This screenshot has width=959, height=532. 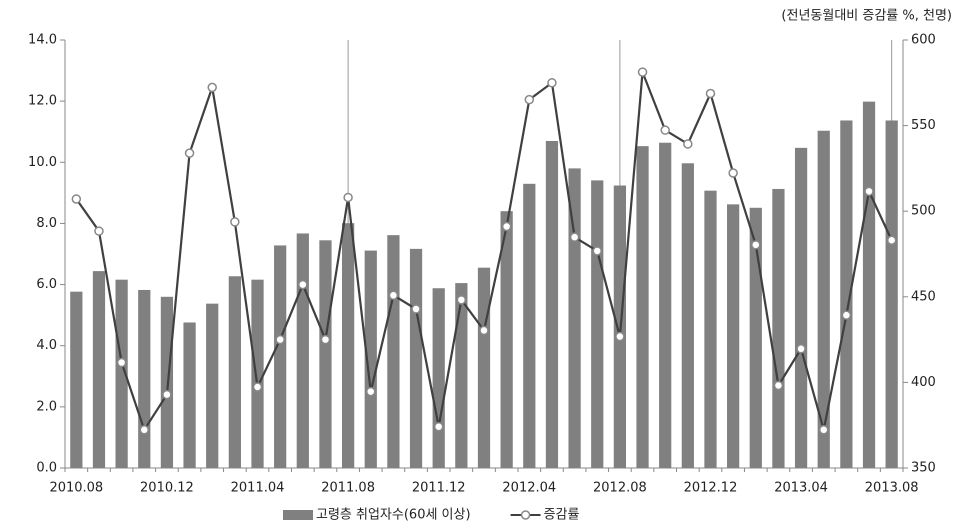 I want to click on x-tick-label: 2012.12, so click(x=711, y=488).